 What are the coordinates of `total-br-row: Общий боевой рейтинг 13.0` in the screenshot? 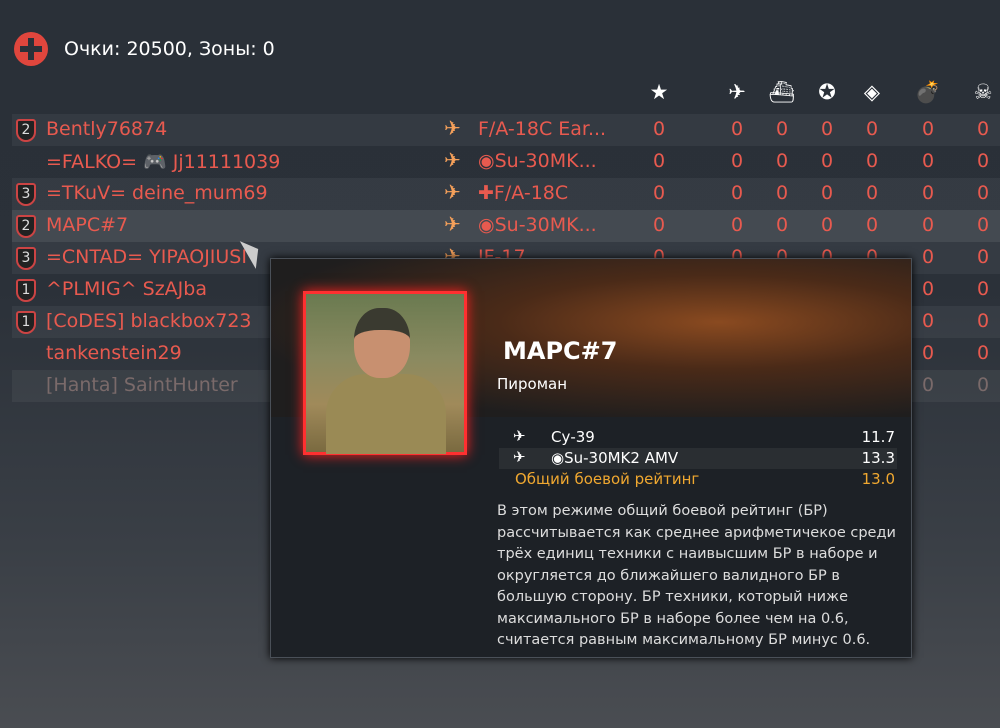 It's located at (698, 479).